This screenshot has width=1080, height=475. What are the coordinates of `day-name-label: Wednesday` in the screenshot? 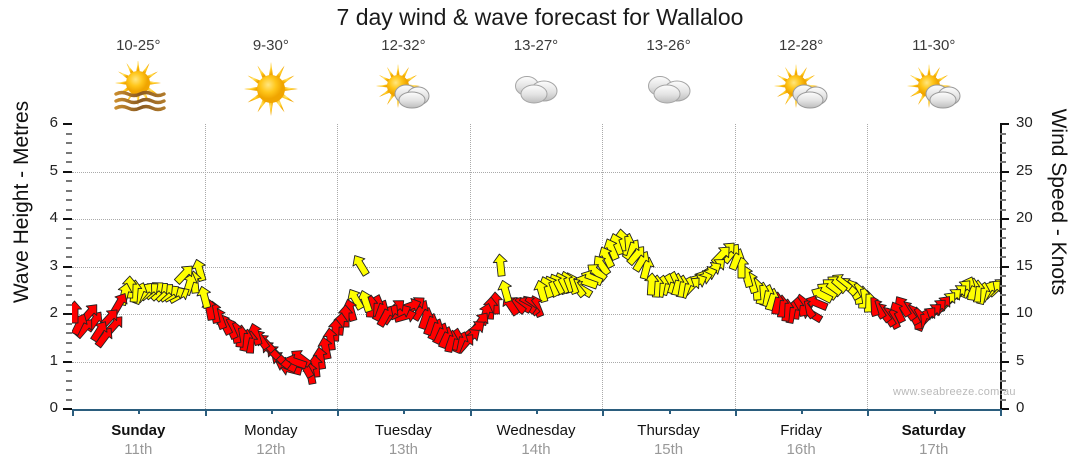 It's located at (536, 430).